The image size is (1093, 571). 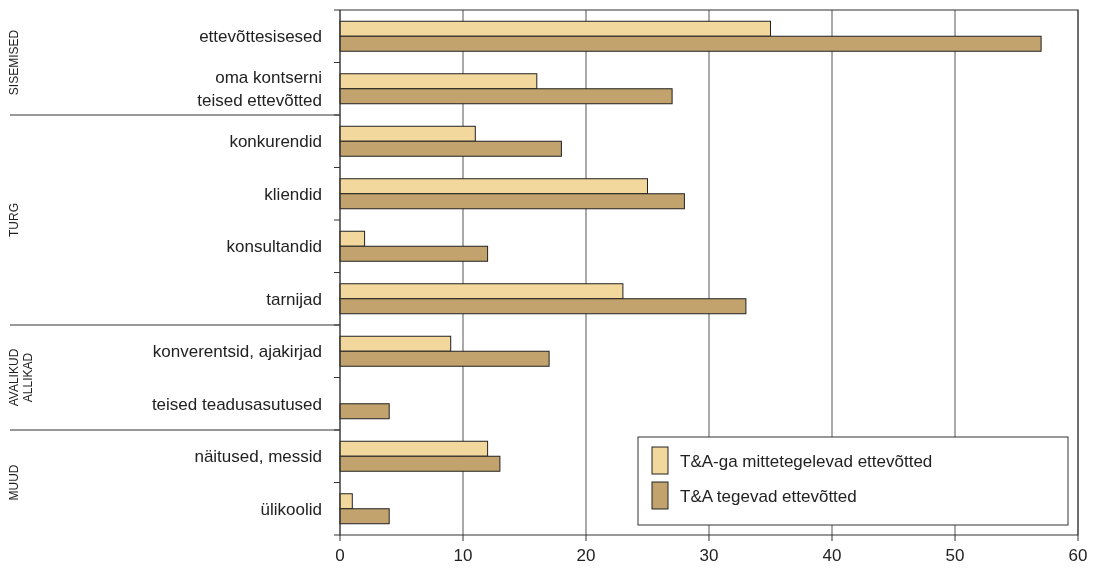 What do you see at coordinates (21, 377) in the screenshot?
I see `text: AVALIKUD ALLIKAD` at bounding box center [21, 377].